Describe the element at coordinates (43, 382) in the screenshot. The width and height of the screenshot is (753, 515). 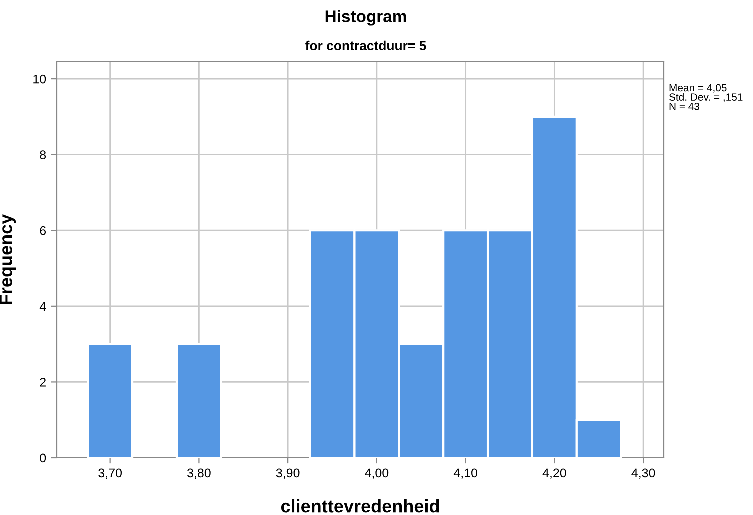
I see `y-tick-label: 2` at that location.